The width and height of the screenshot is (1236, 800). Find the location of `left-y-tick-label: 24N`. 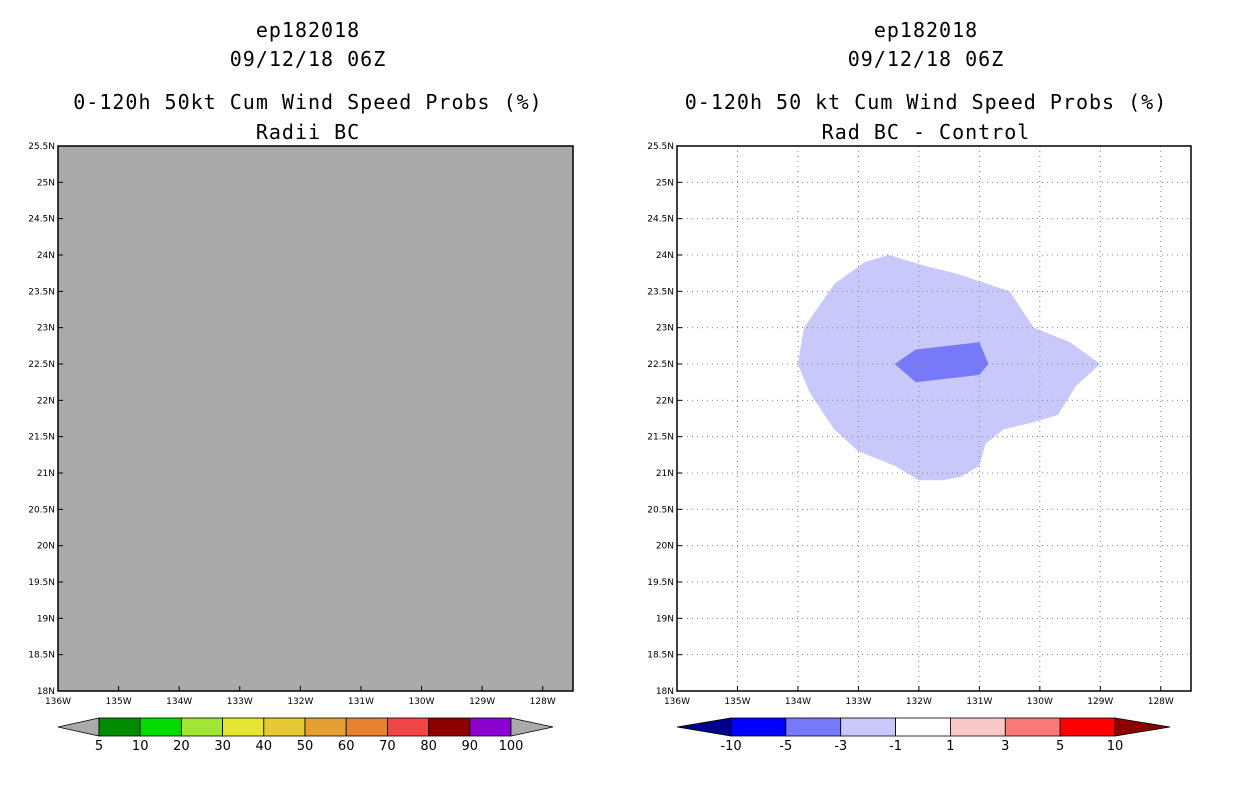

left-y-tick-label: 24N is located at coordinates (46, 256).